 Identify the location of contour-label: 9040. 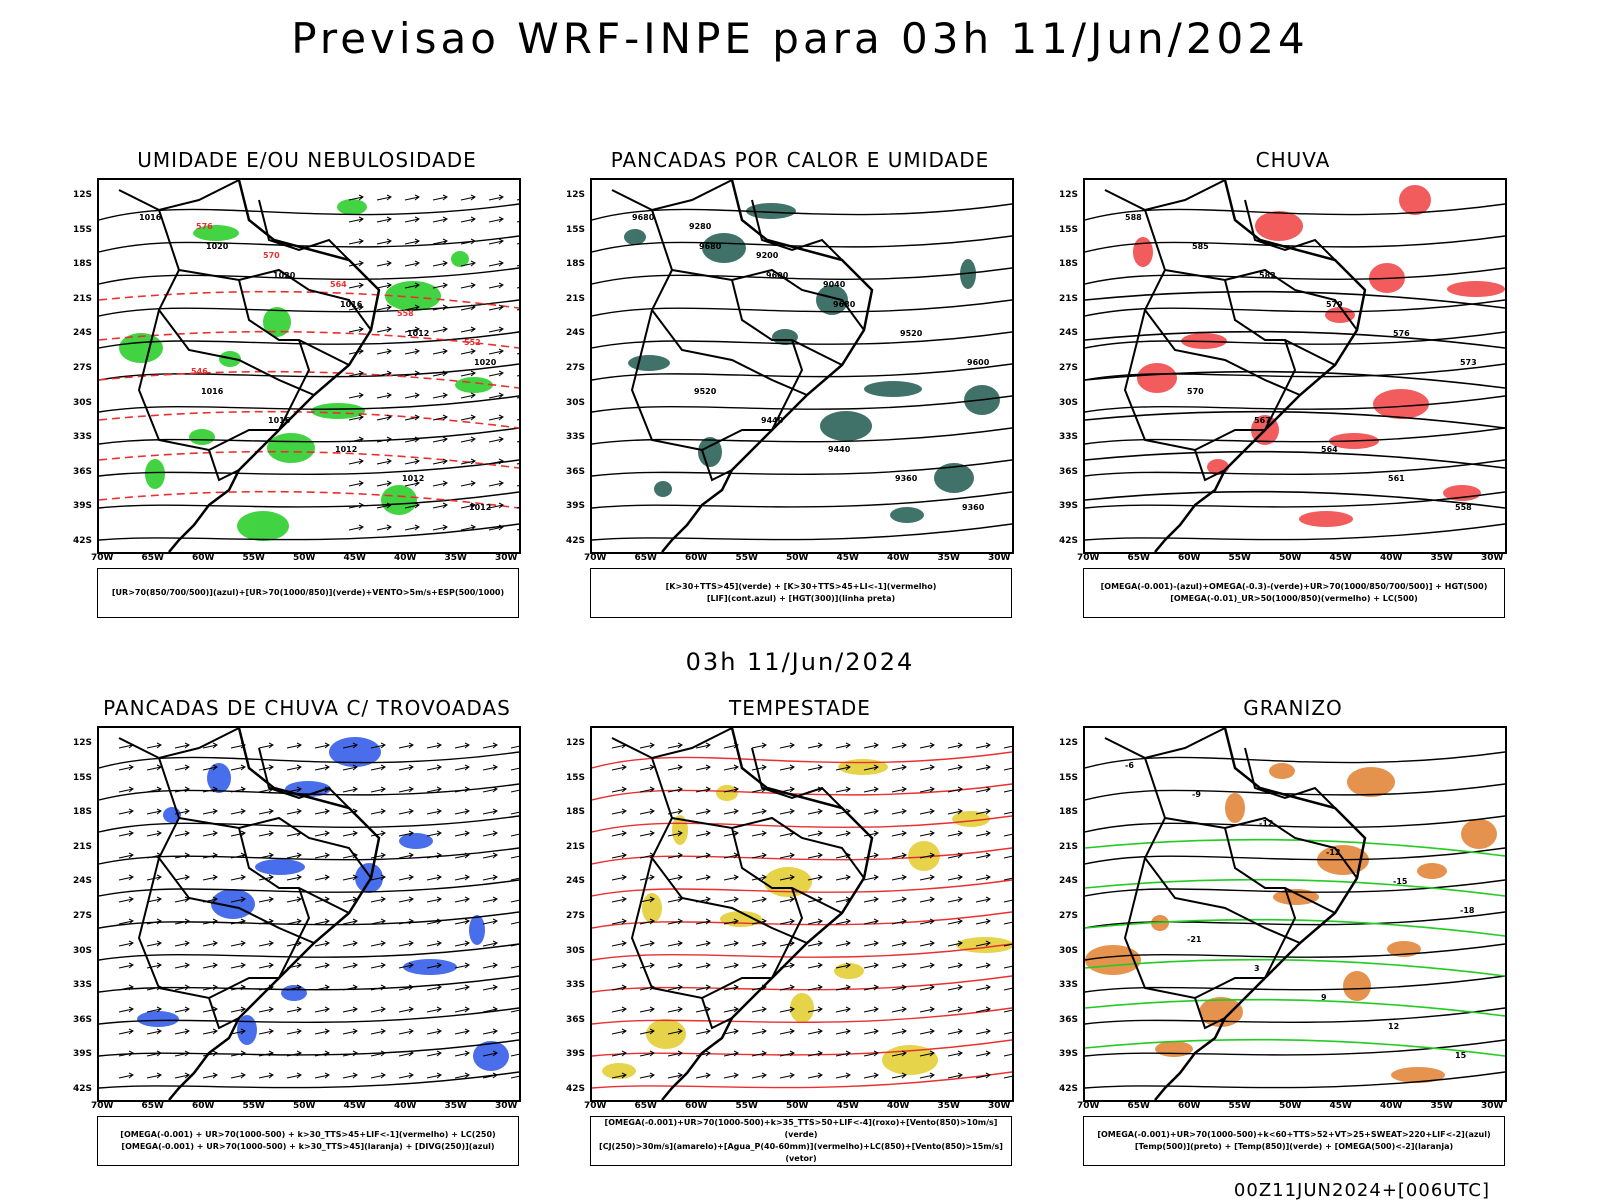
(834, 284).